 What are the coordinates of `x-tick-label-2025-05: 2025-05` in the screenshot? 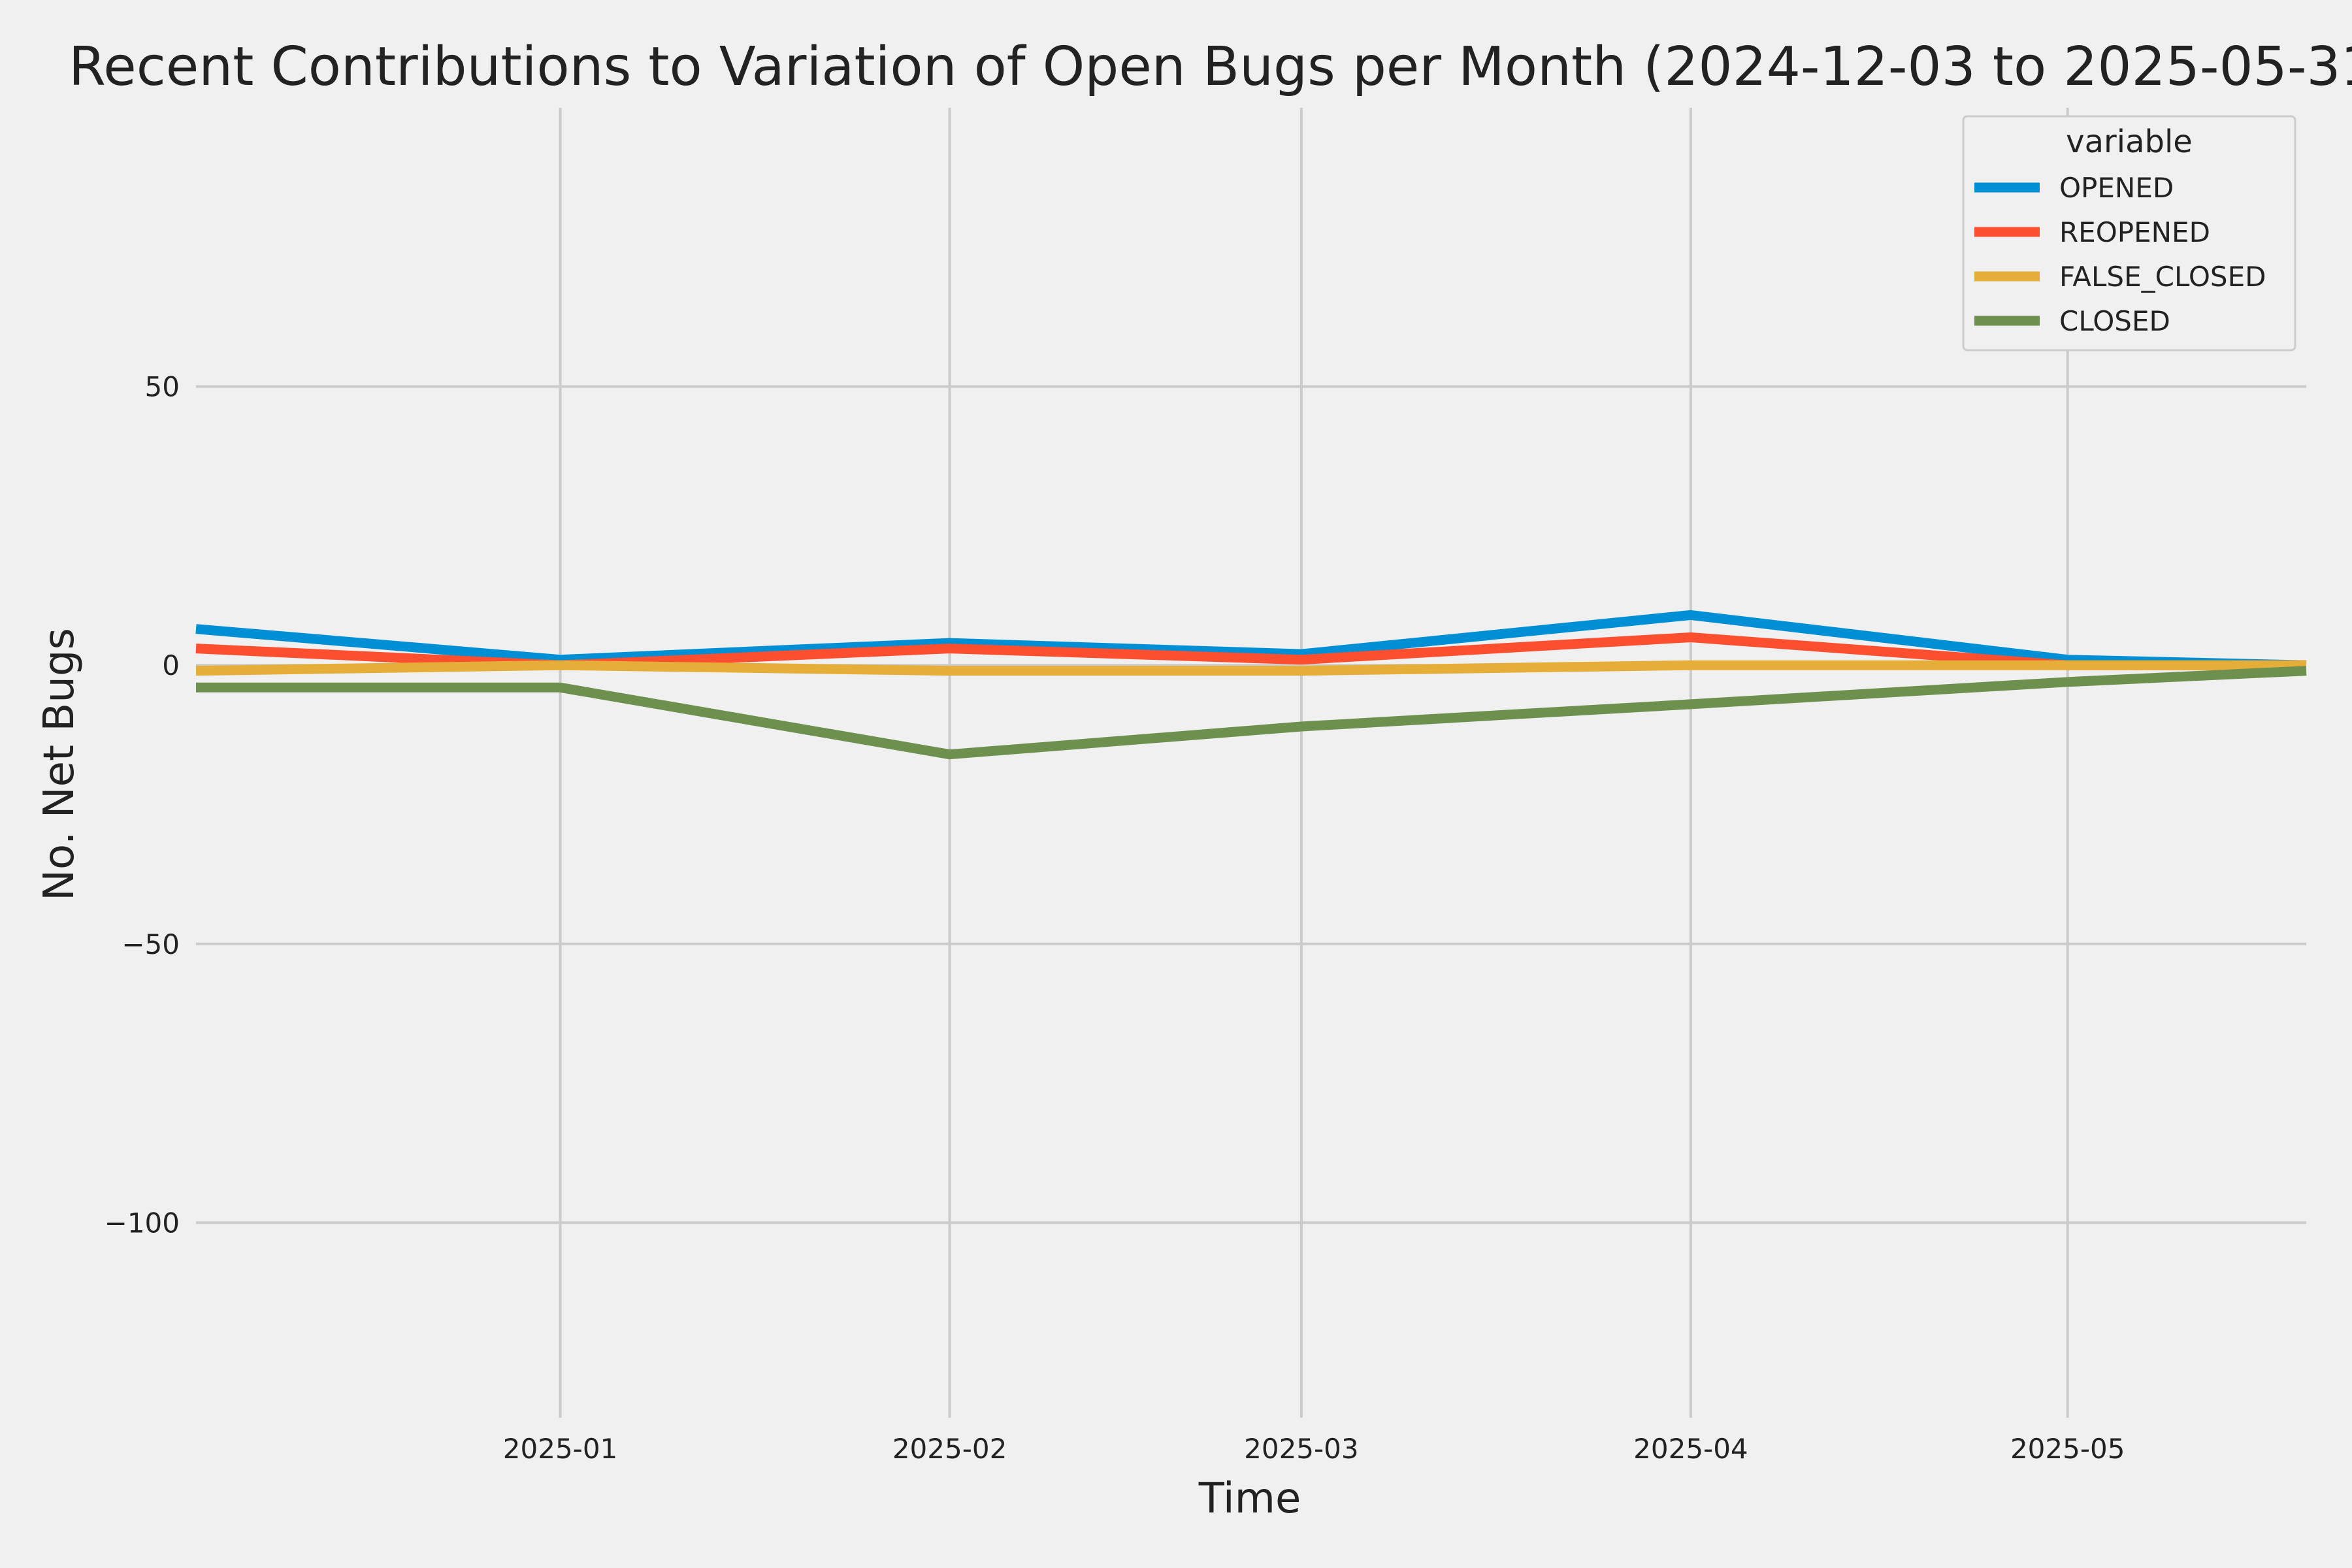 It's located at (2067, 1449).